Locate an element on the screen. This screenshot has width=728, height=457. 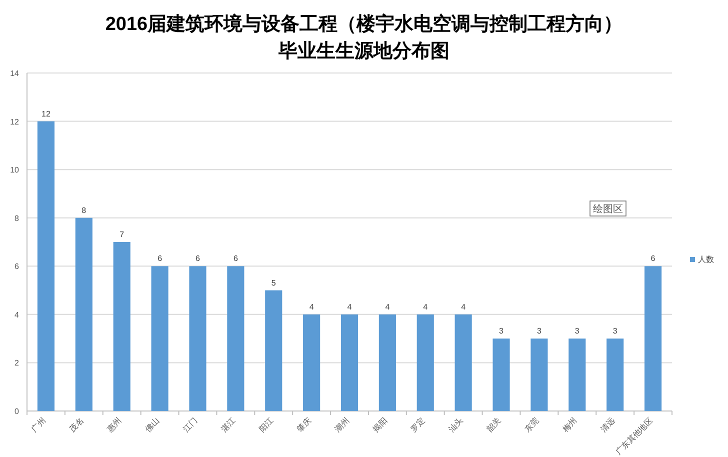
chart-title: 2016届建筑环境与设备工程（楼宇水电空调与控制工程方向） is located at coordinates (364, 24).